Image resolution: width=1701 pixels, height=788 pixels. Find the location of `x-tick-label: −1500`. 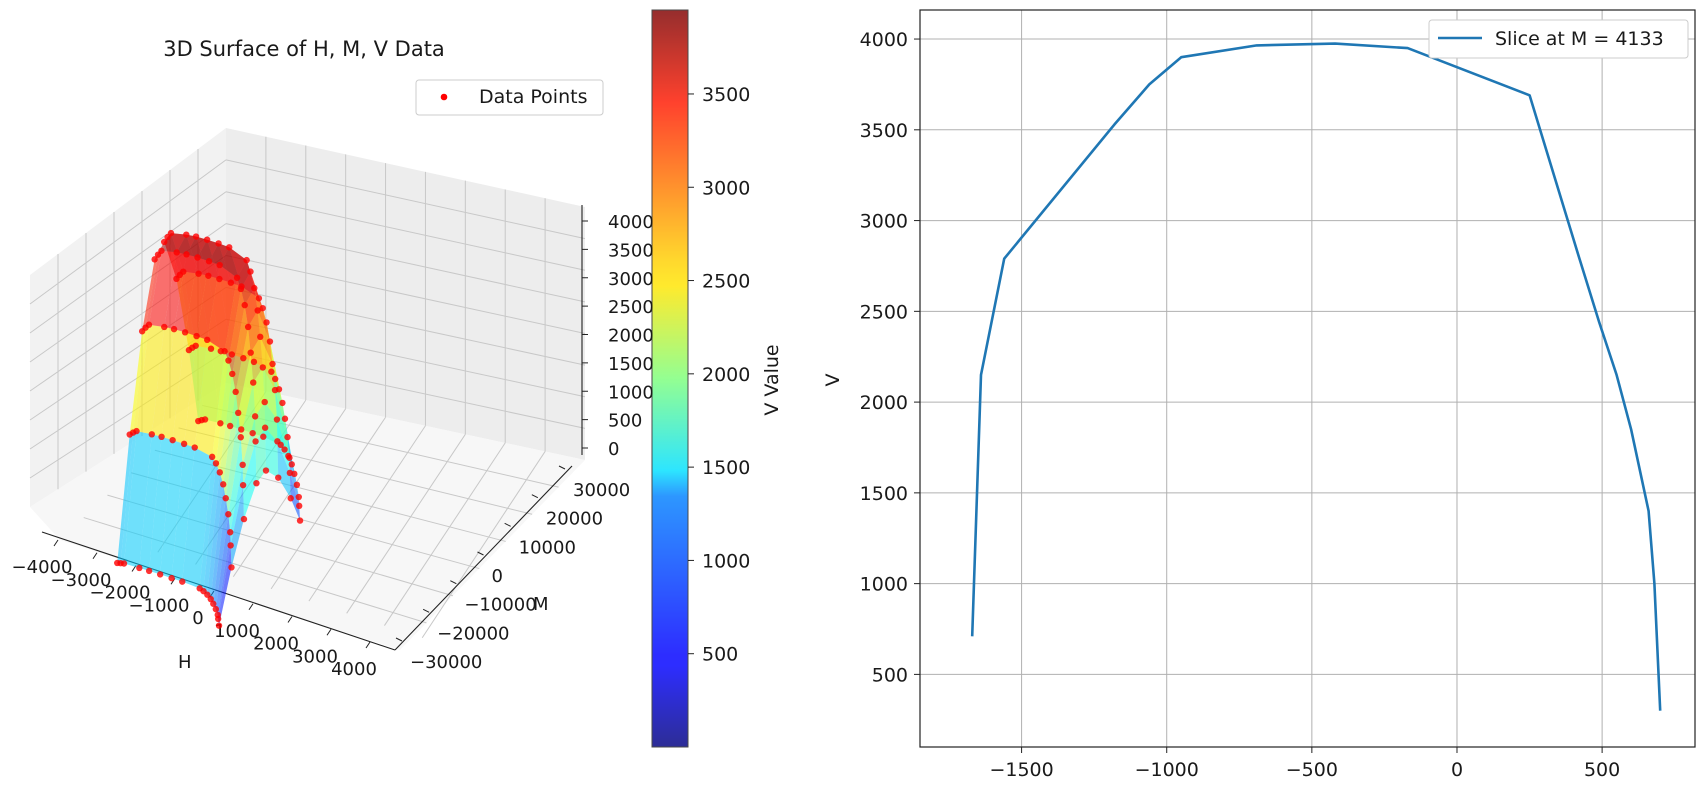

x-tick-label: −1500 is located at coordinates (1021, 770).